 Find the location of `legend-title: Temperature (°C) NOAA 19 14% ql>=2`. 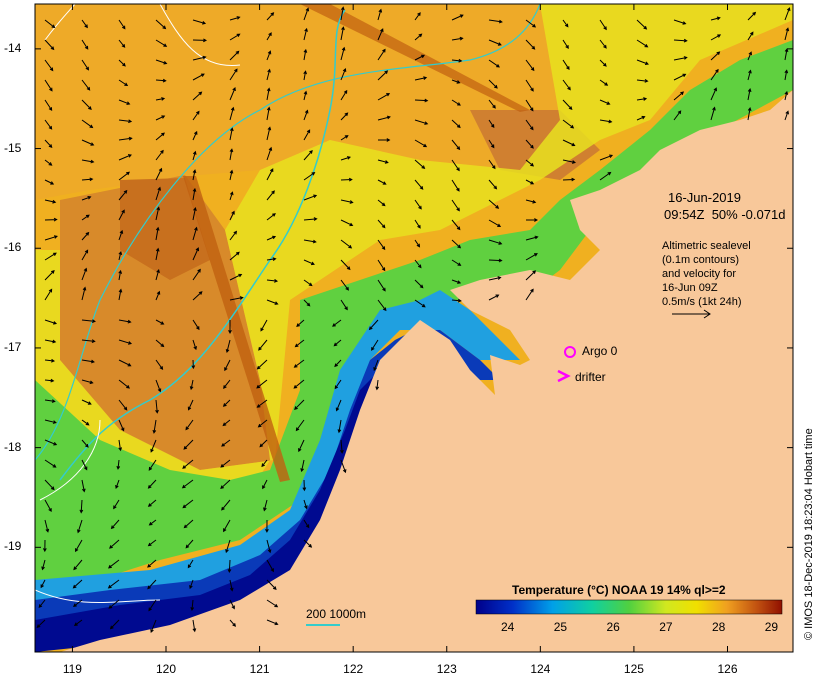

legend-title: Temperature (°C) NOAA 19 14% ql>=2 is located at coordinates (619, 590).